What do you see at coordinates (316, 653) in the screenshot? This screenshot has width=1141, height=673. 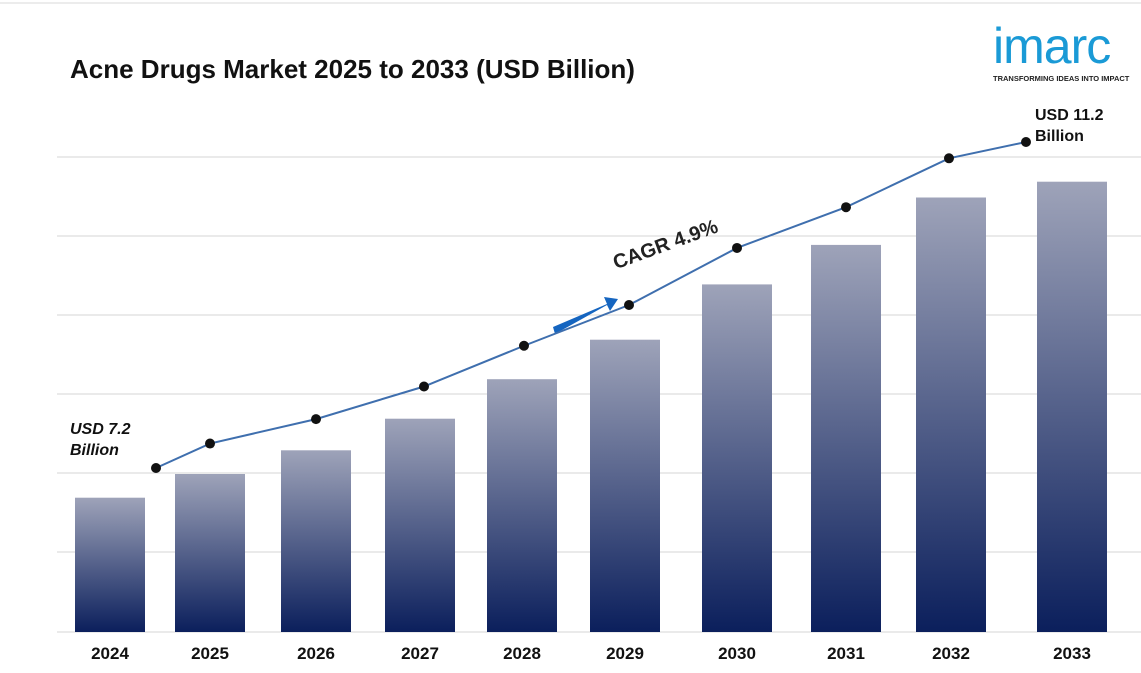 I see `x-tick-label: 2026` at bounding box center [316, 653].